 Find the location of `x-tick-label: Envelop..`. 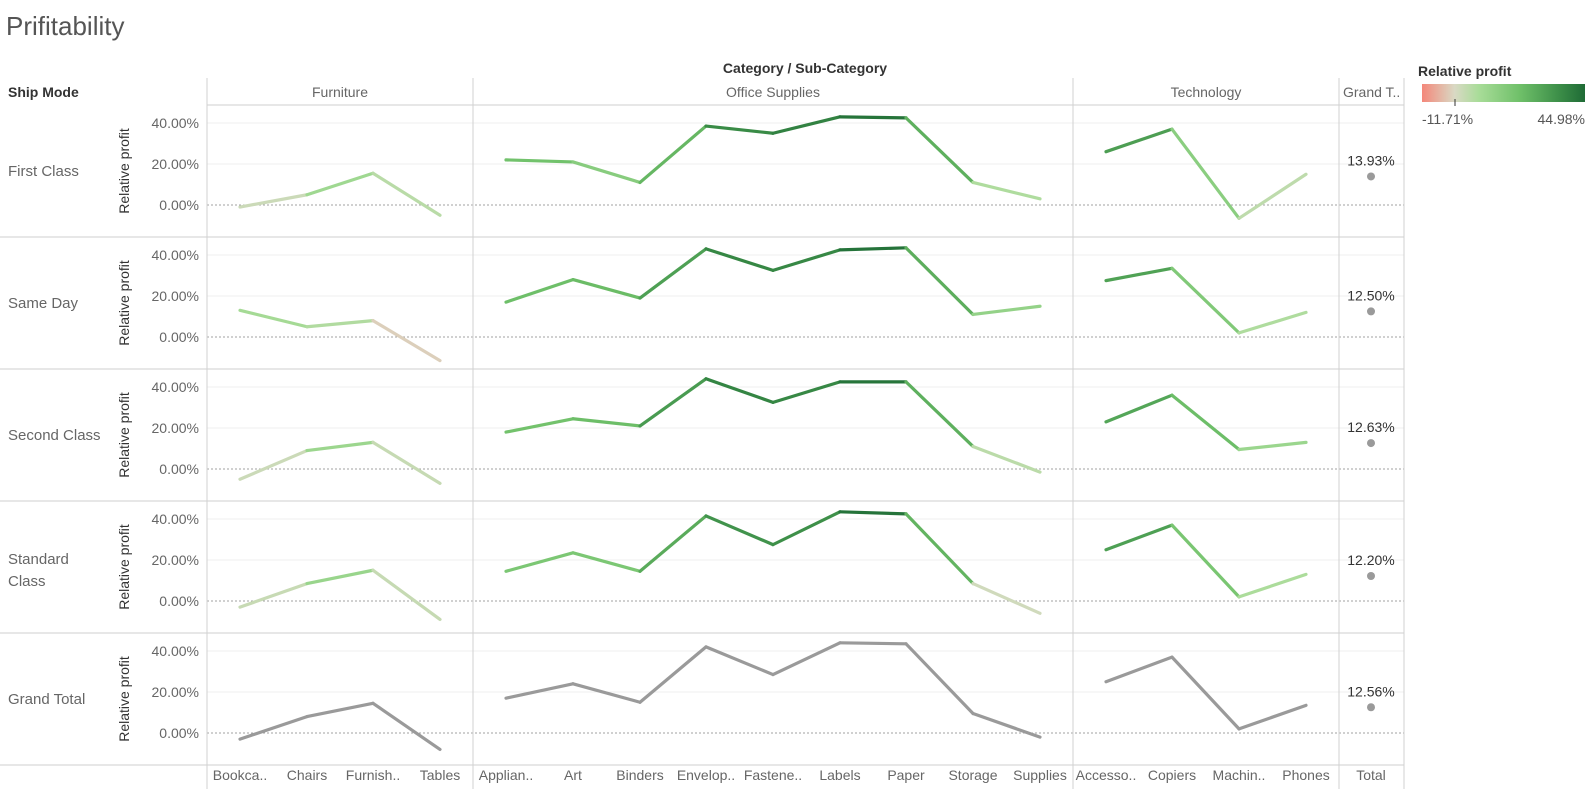

x-tick-label: Envelop.. is located at coordinates (706, 775).